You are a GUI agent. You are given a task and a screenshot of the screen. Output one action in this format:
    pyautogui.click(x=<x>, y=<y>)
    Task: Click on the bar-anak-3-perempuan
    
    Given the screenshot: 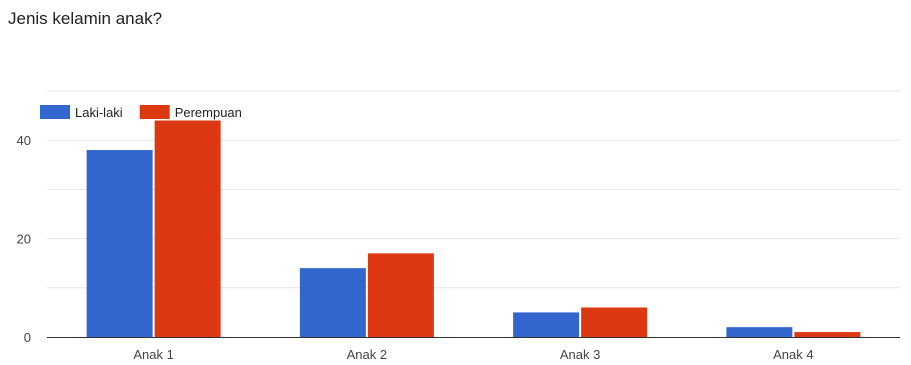 What is the action you would take?
    pyautogui.click(x=614, y=322)
    